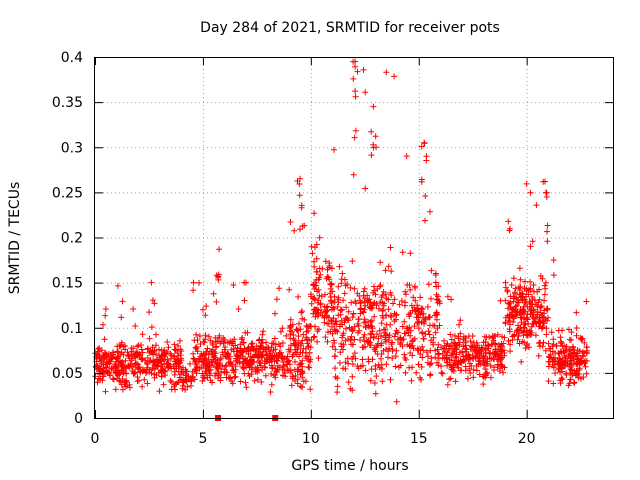 The width and height of the screenshot is (640, 480). What do you see at coordinates (67, 193) in the screenshot?
I see `y-tick-label: 0.25` at bounding box center [67, 193].